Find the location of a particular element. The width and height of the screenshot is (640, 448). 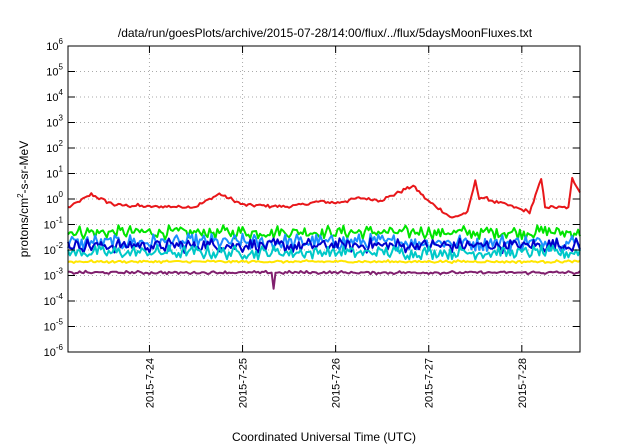

y-tick-exponent: -4 is located at coordinates (60, 296).